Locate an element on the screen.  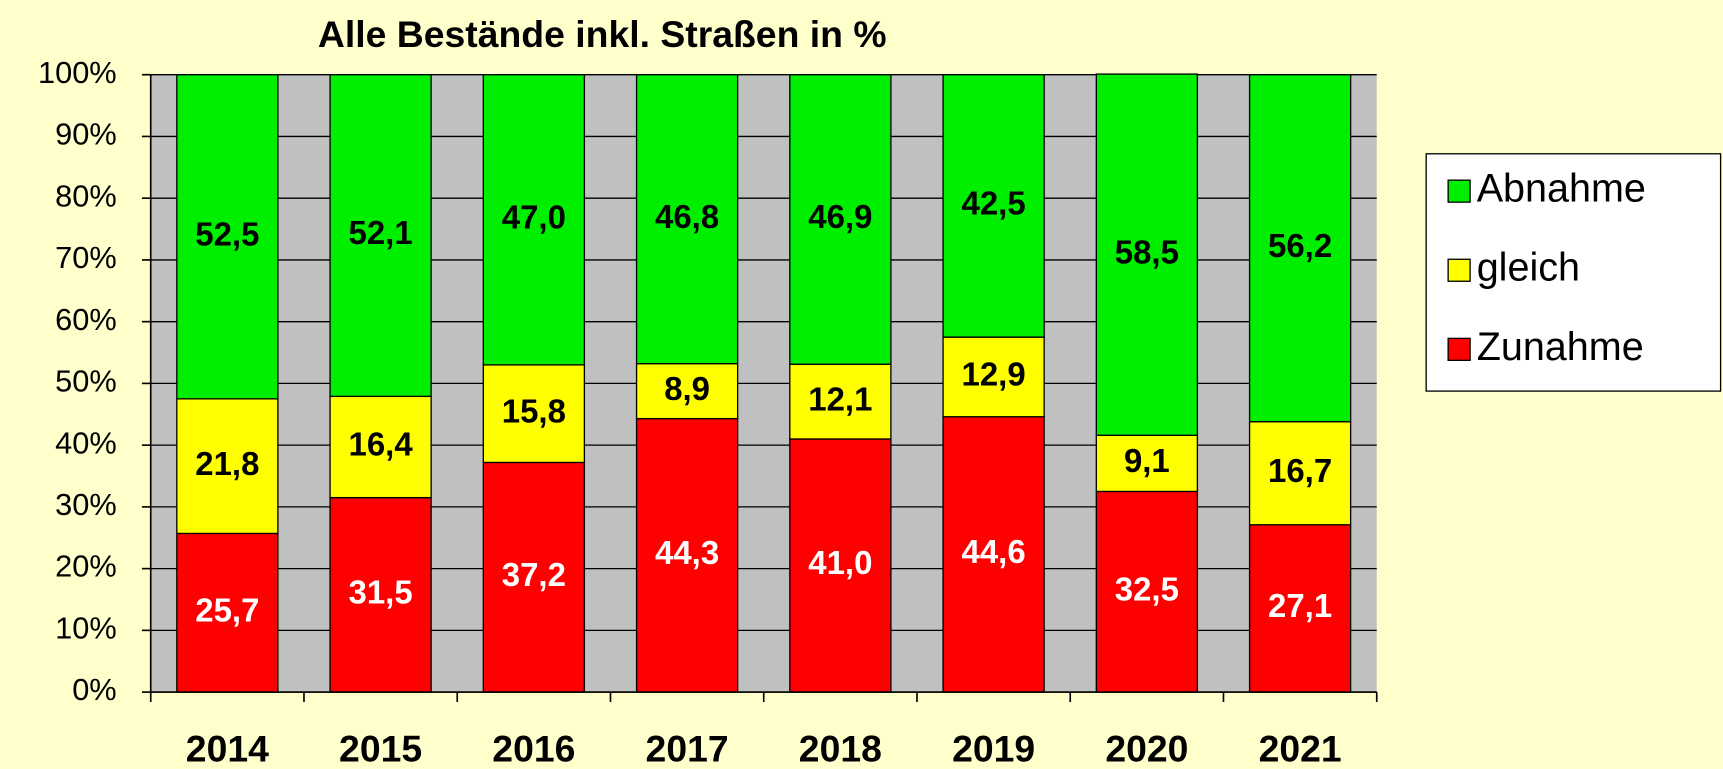
y-tick-label: 0% is located at coordinates (94, 689).